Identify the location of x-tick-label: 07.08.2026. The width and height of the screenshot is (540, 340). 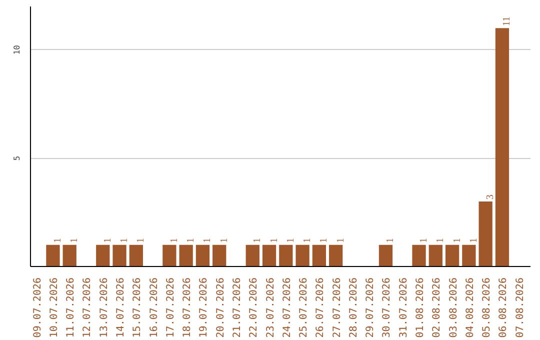
(520, 307).